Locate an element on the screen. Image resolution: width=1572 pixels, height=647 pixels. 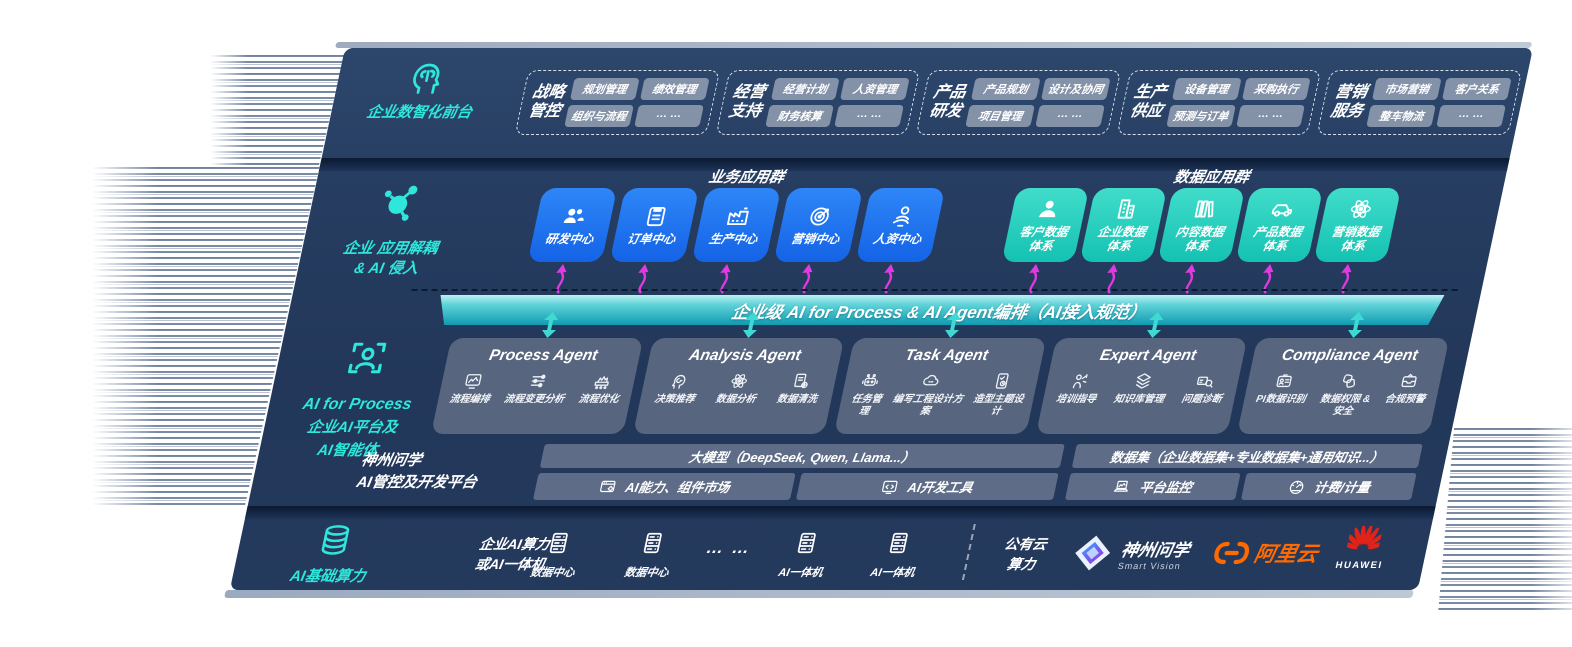
brain-icon is located at coordinates (426, 76).